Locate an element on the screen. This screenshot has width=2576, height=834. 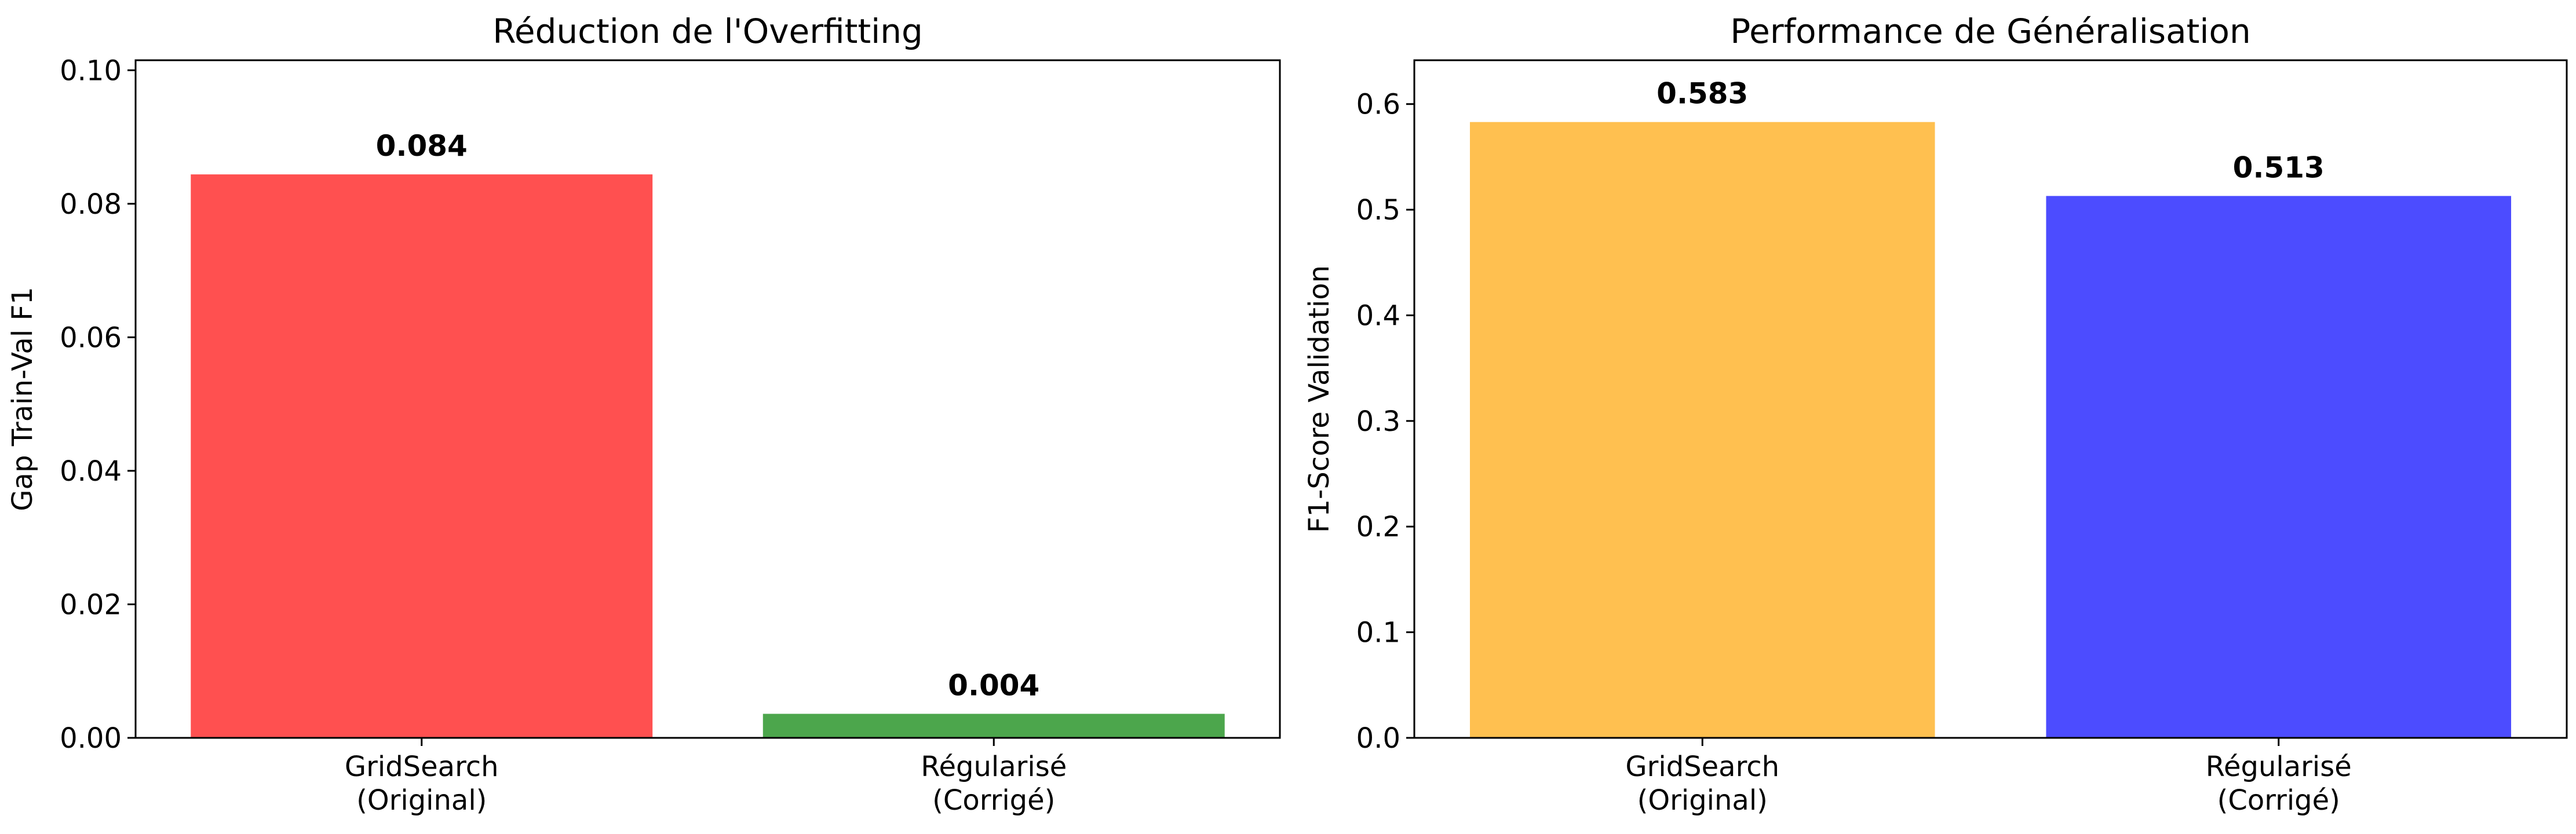
y-tick-label: 0.5 is located at coordinates (1378, 210).